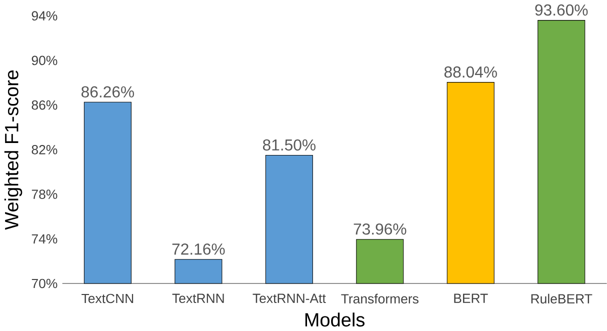 The width and height of the screenshot is (607, 331). I want to click on x-tick-label: TextRNN, so click(198, 299).